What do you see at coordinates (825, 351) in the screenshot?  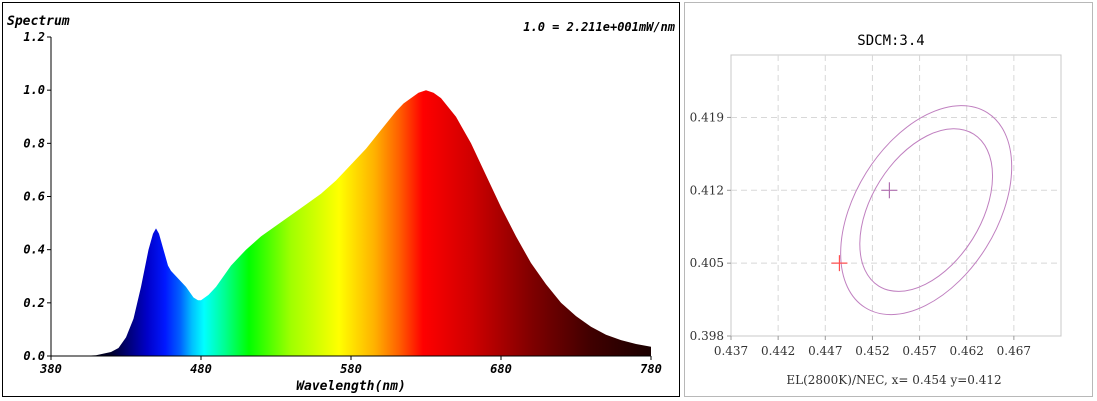 I see `sdcm-x-tick-label: 0.447` at bounding box center [825, 351].